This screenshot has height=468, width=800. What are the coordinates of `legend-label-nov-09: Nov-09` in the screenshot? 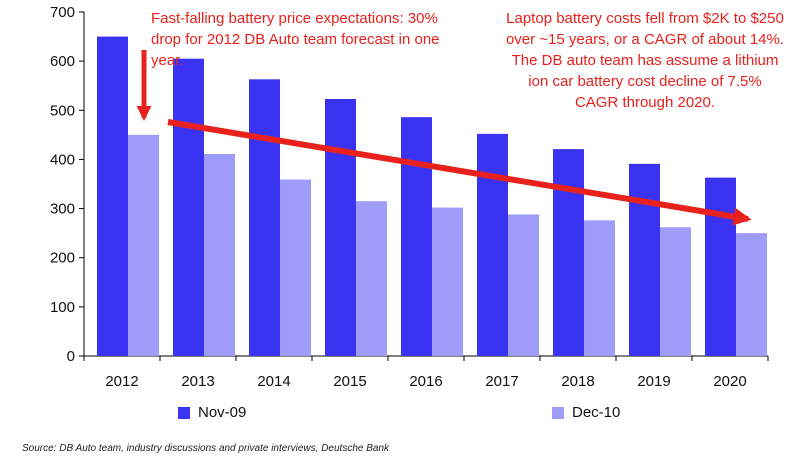 It's located at (222, 412).